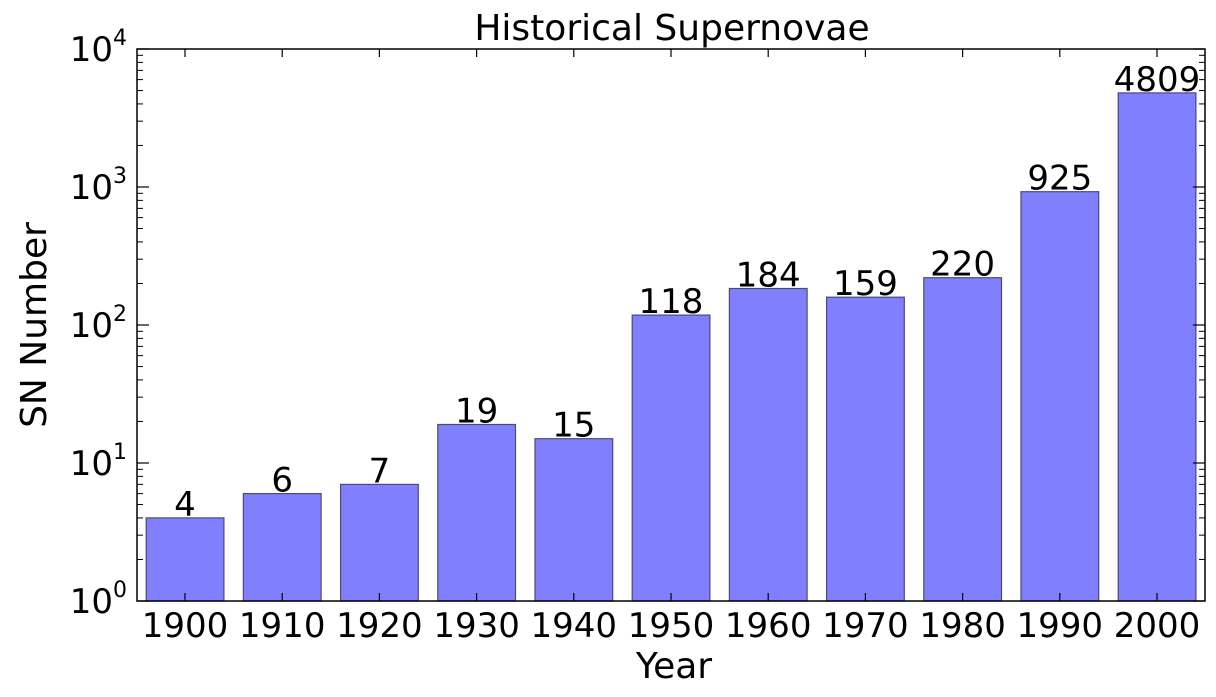  I want to click on bar-1970, so click(865, 449).